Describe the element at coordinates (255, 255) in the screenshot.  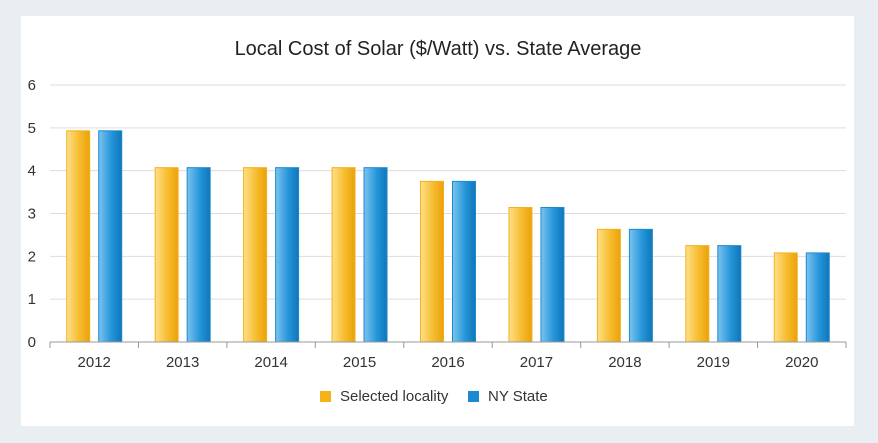
I see `bar-selected-locality-2014` at that location.